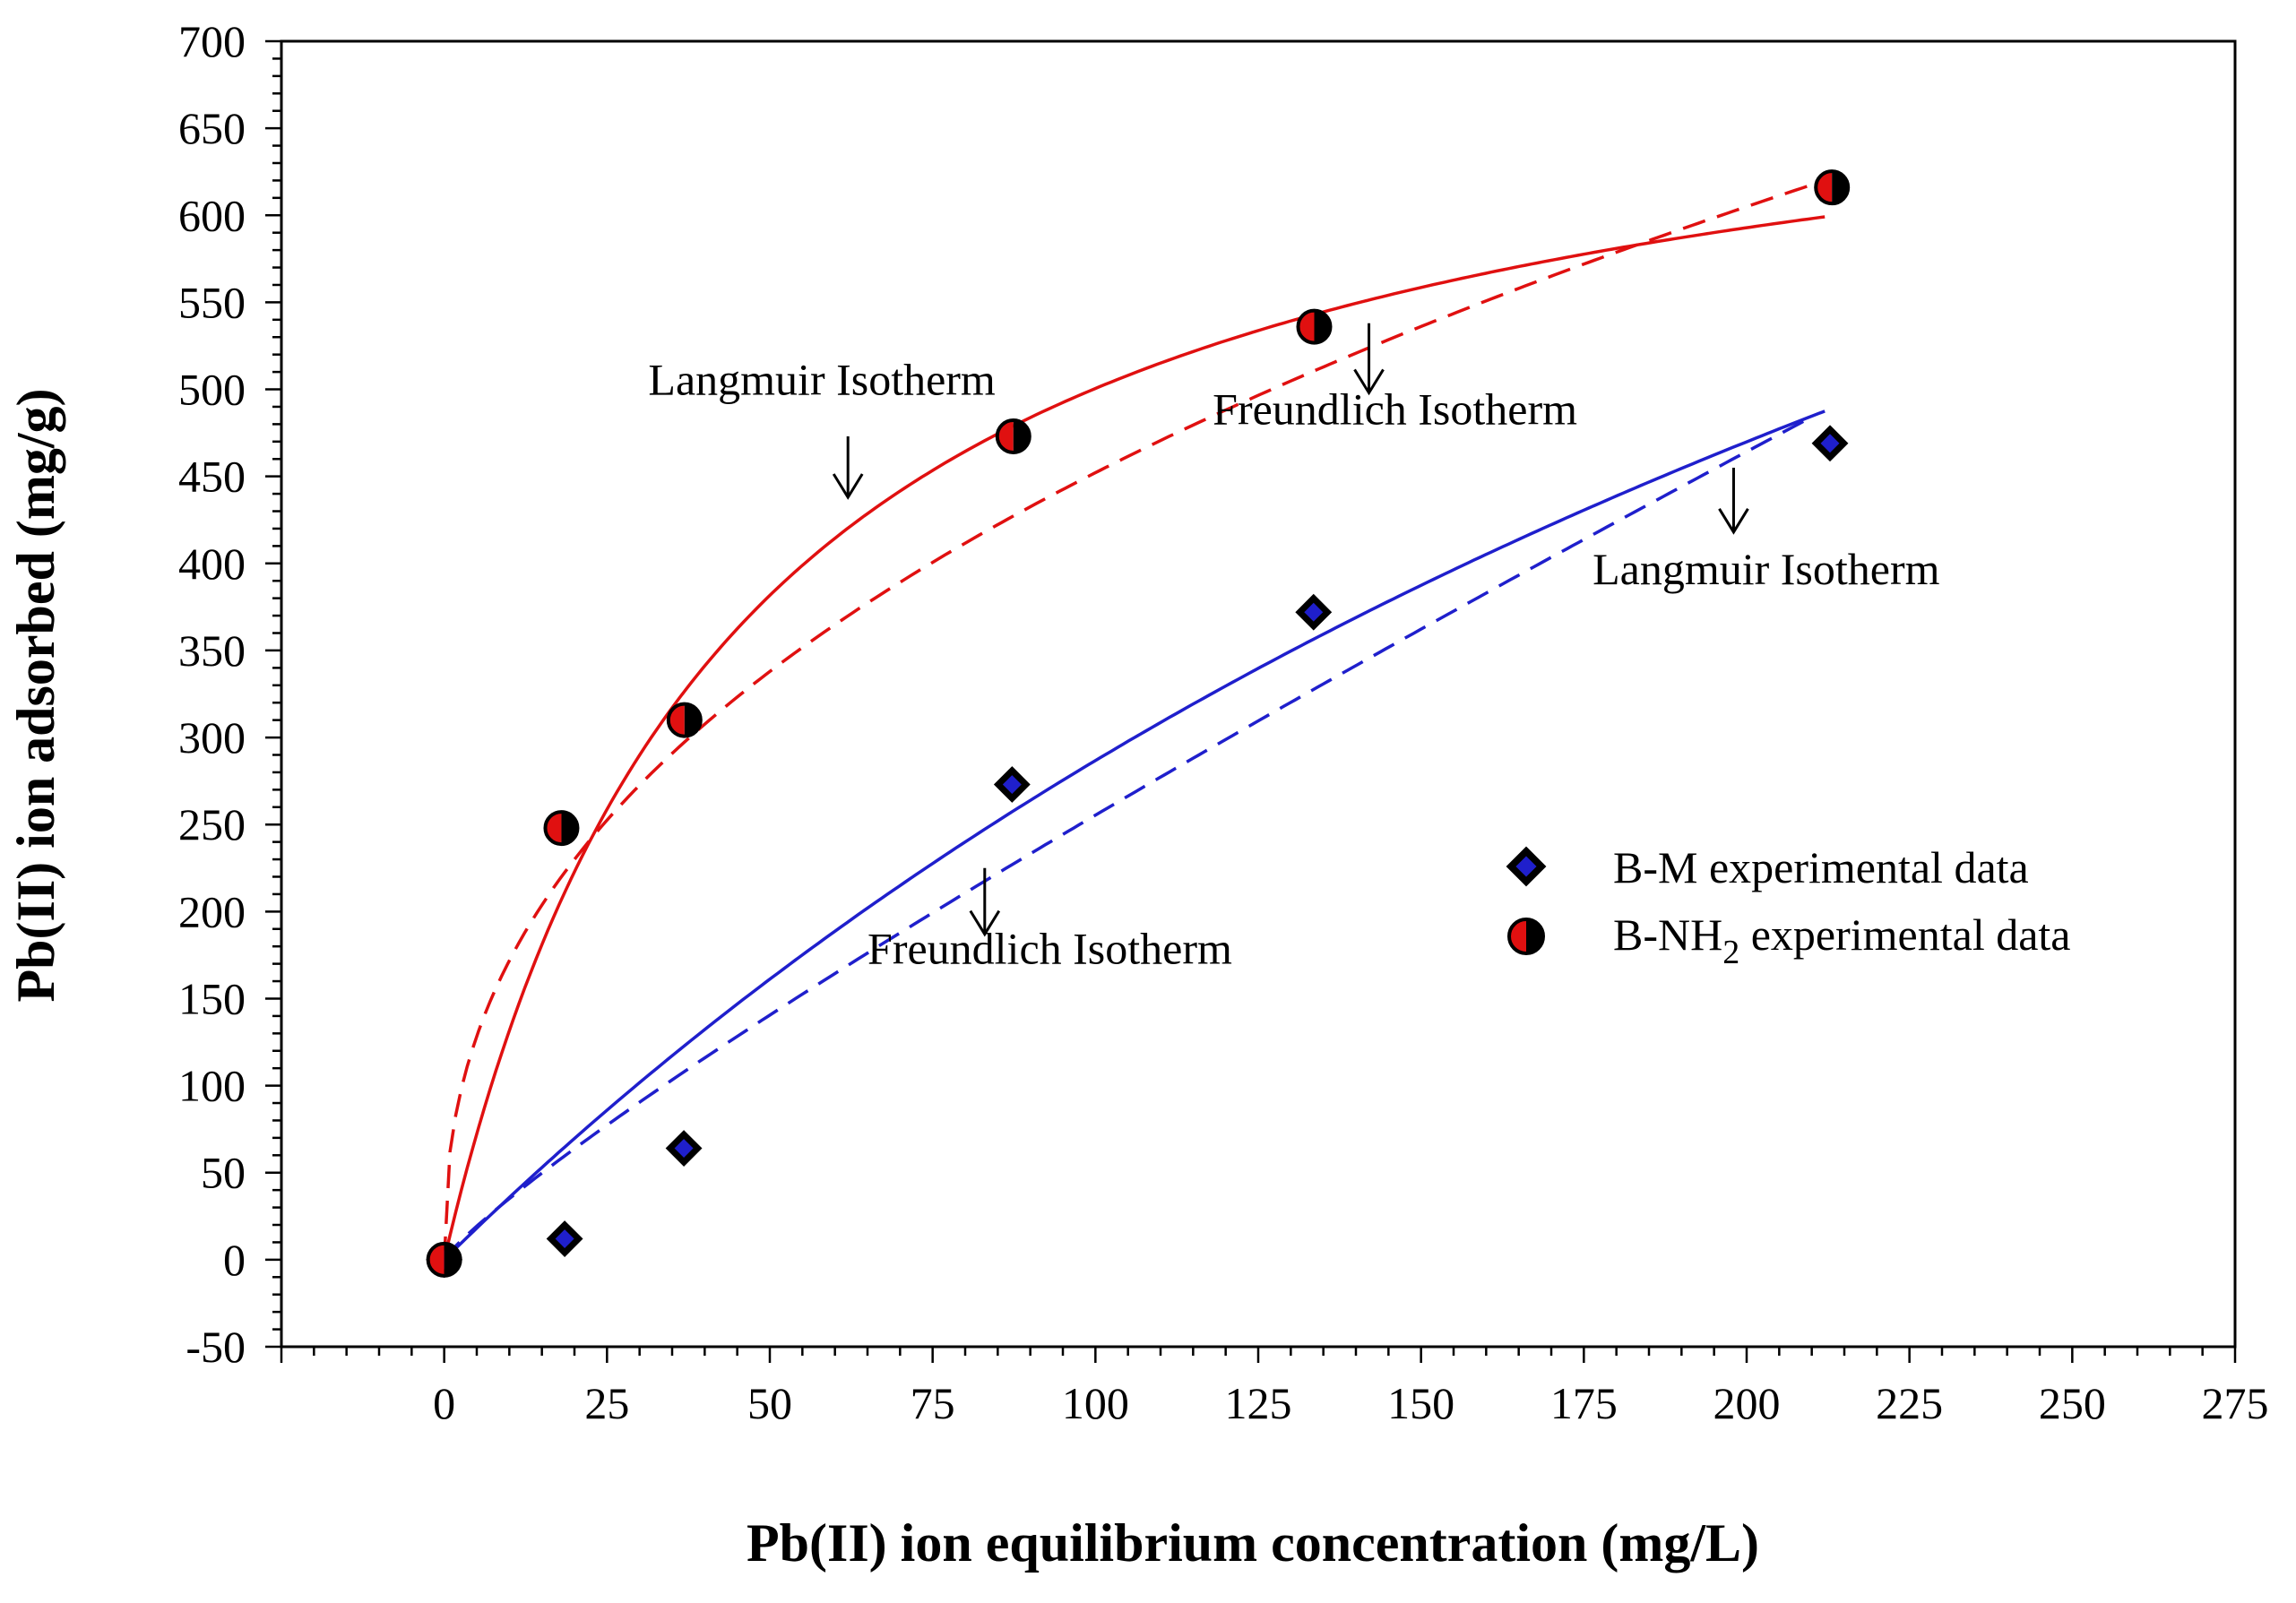 Image resolution: width=2296 pixels, height=1603 pixels. What do you see at coordinates (212, 1086) in the screenshot?
I see `y-tick-label: 100` at bounding box center [212, 1086].